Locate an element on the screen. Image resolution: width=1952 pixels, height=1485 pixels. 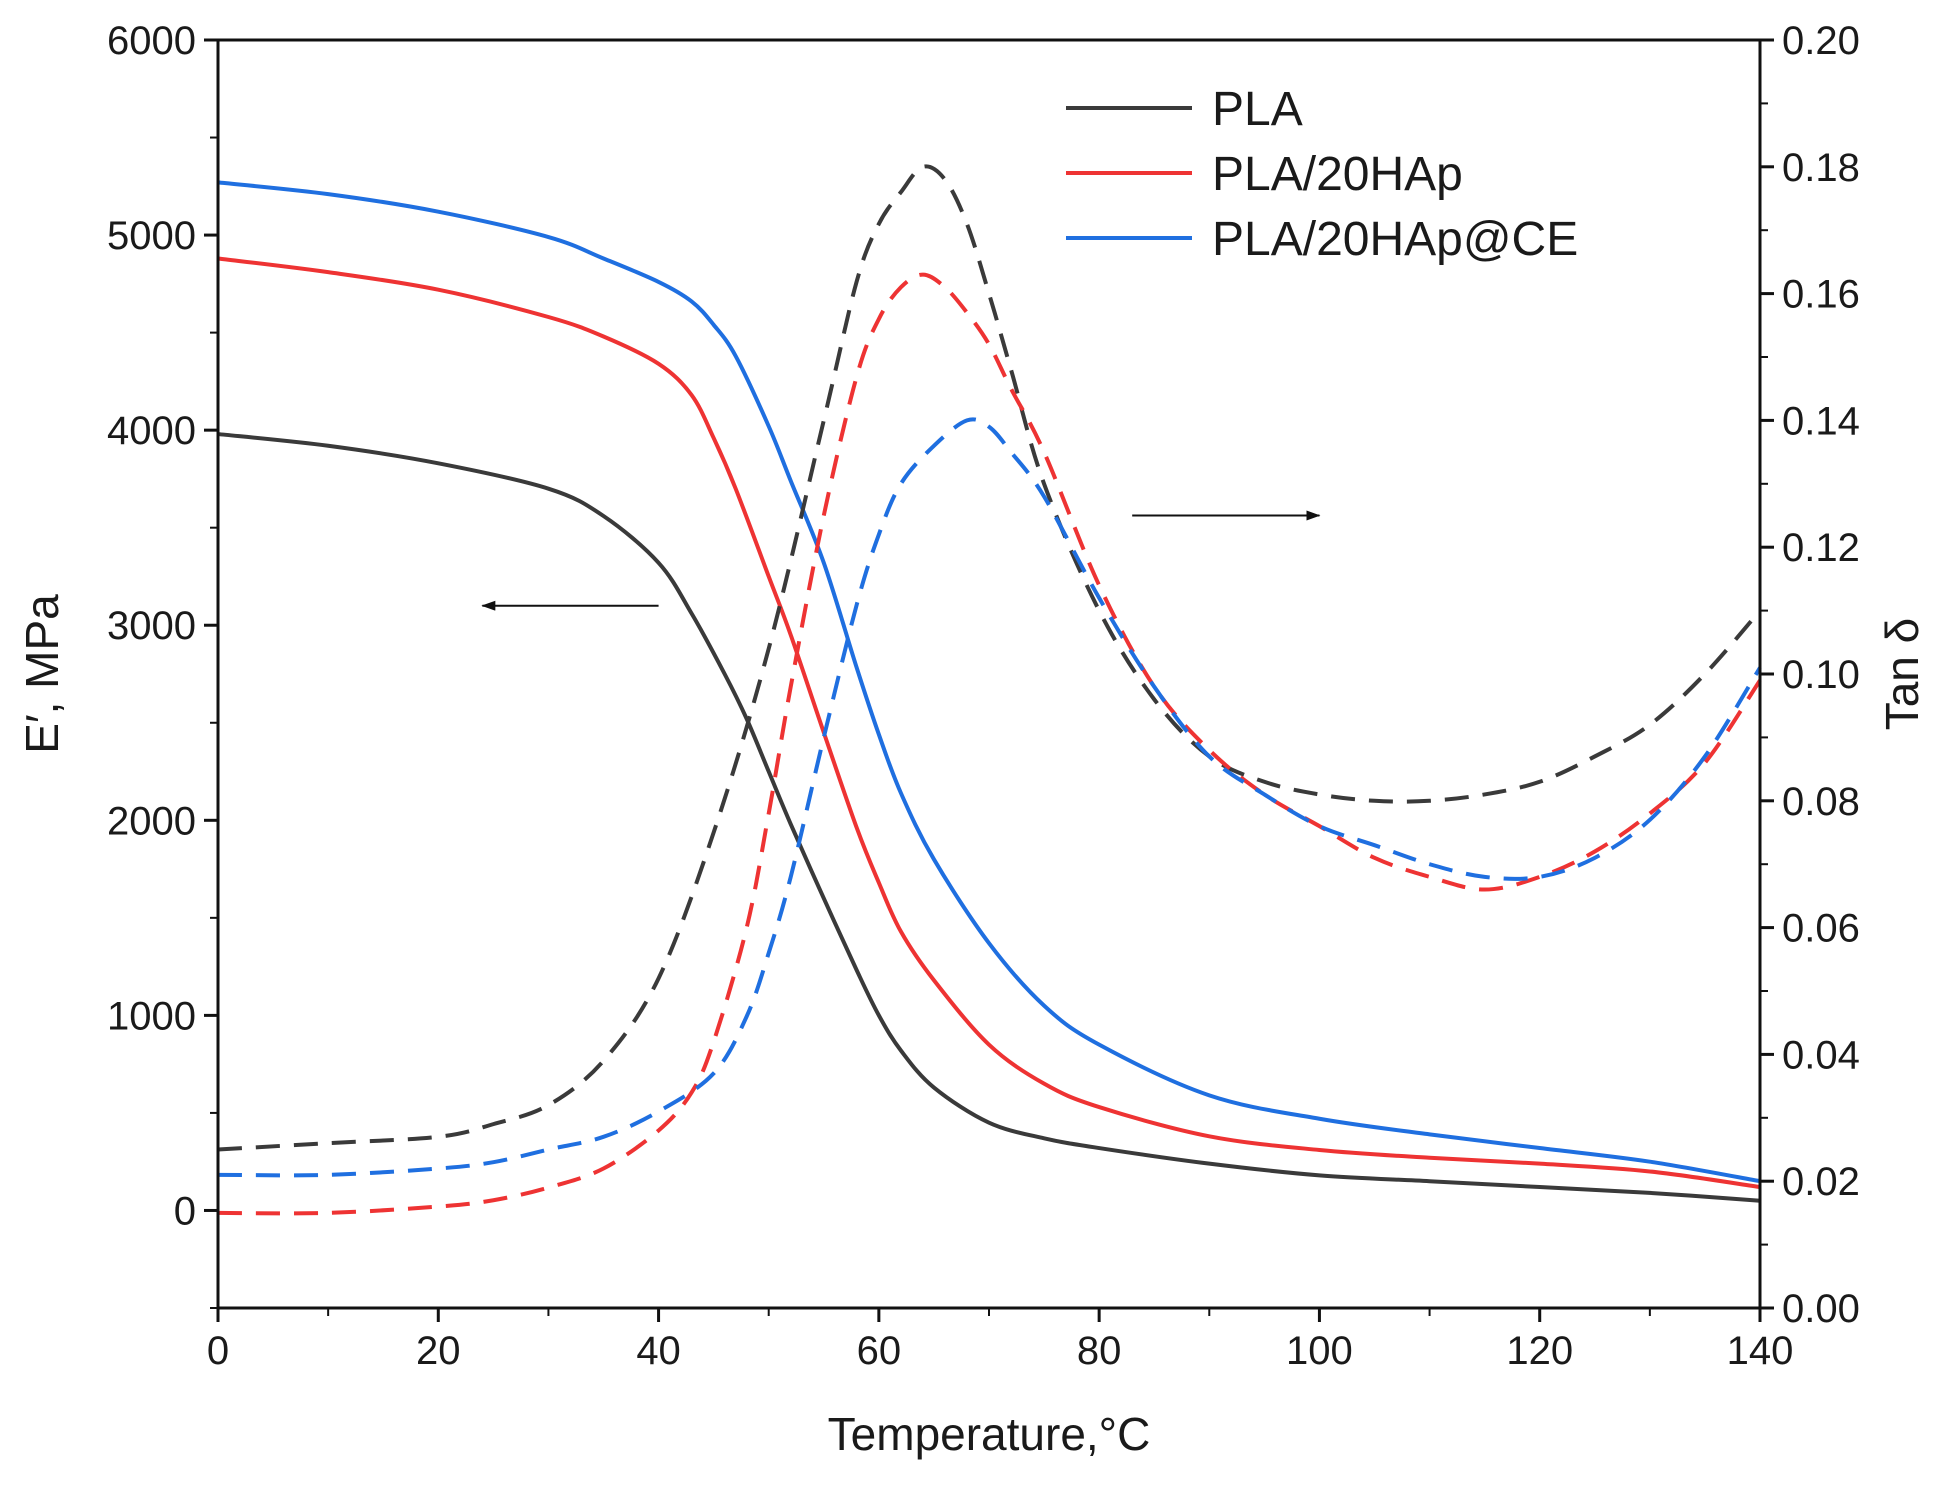
y-right-tick-label: 0.14 is located at coordinates (1821, 421).